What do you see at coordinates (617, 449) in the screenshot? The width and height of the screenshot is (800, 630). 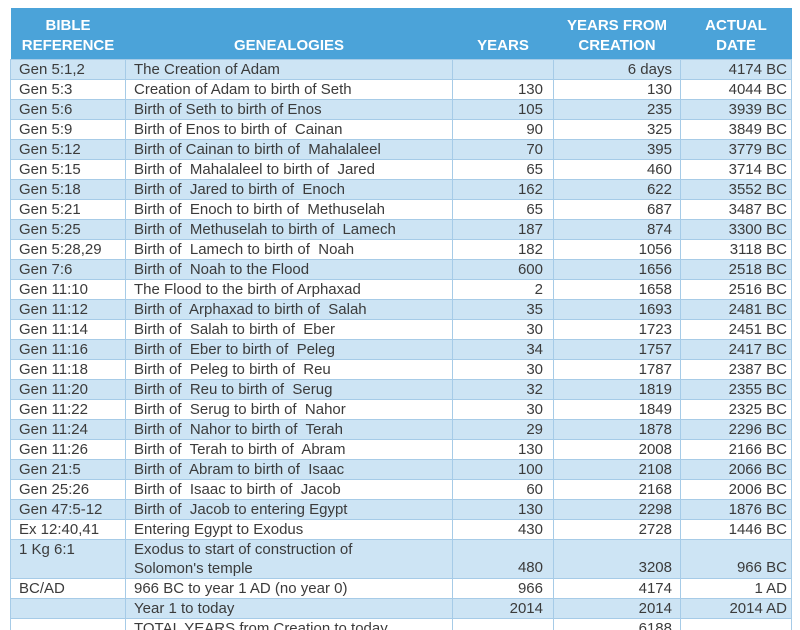 I see `cell-years-from-creation: 2008` at bounding box center [617, 449].